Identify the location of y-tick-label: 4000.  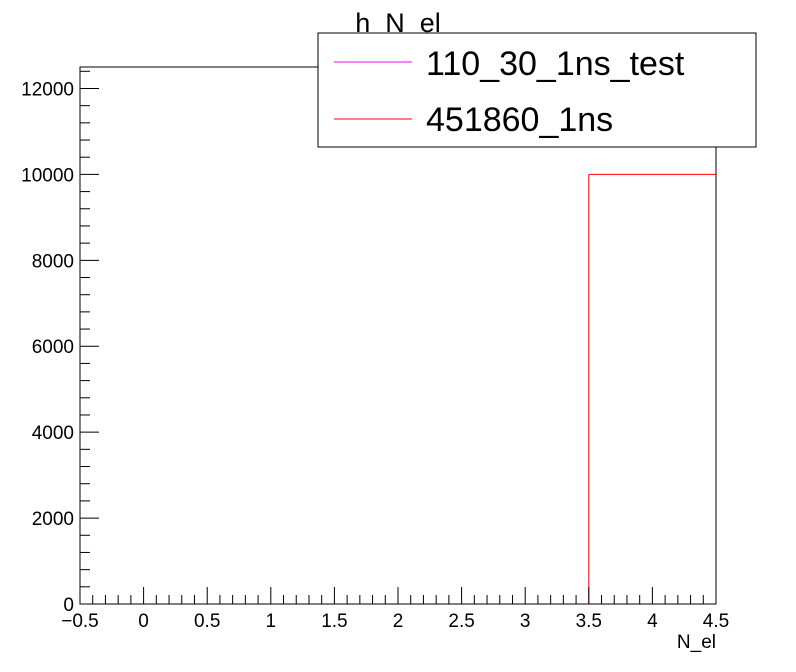
(53, 433).